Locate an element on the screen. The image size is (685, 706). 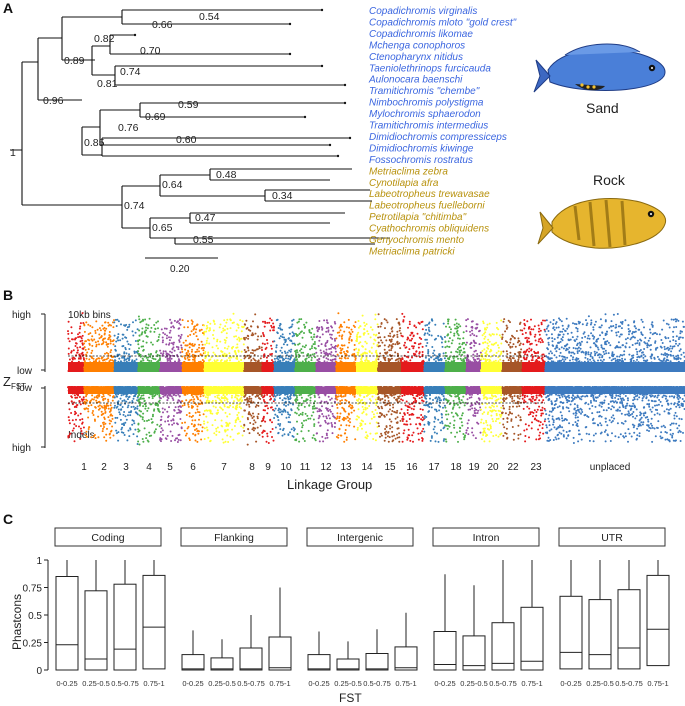
sand-label: Sand is located at coordinates (602, 108).